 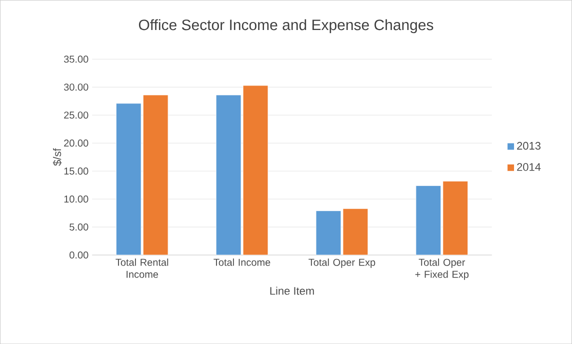 What do you see at coordinates (79, 226) in the screenshot?
I see `y-tick-label: 5.00` at bounding box center [79, 226].